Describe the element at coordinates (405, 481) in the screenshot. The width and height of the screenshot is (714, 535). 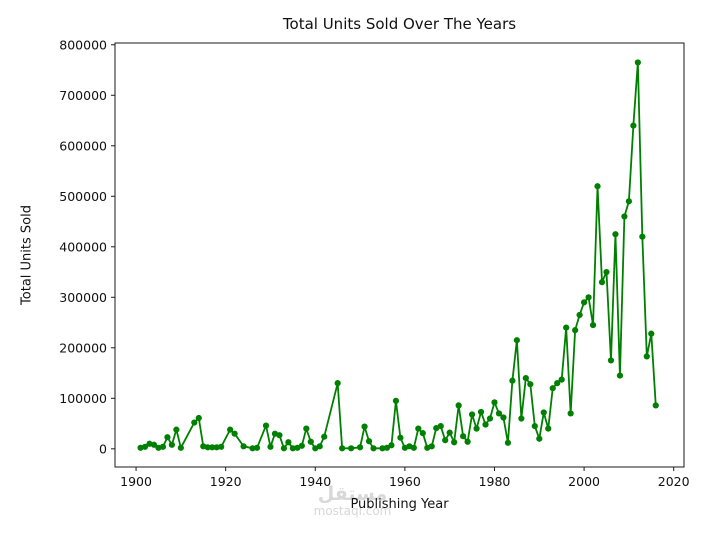
I see `x-tick-label: 1960` at that location.